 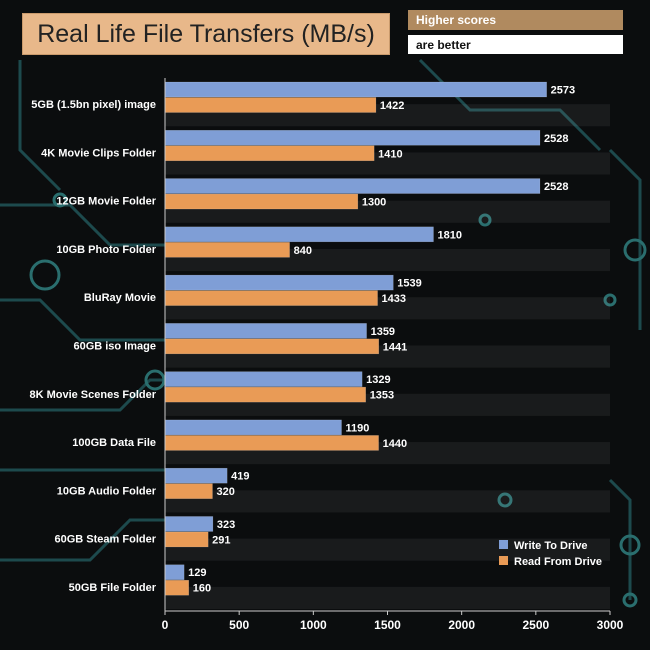 What do you see at coordinates (240, 477) in the screenshot?
I see `data-label: 419` at bounding box center [240, 477].